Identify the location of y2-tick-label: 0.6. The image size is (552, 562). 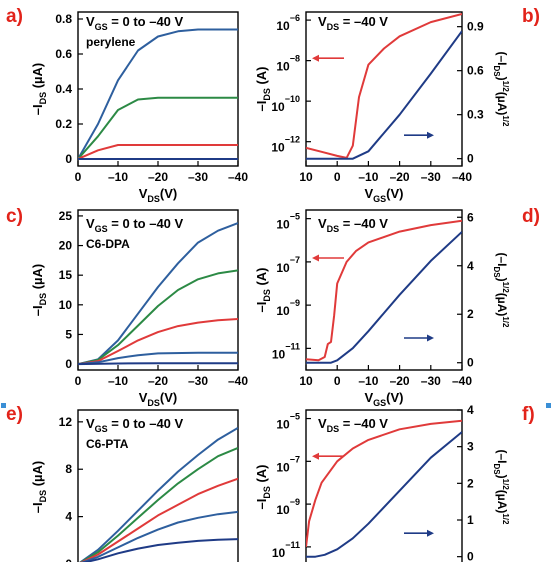
(475, 71).